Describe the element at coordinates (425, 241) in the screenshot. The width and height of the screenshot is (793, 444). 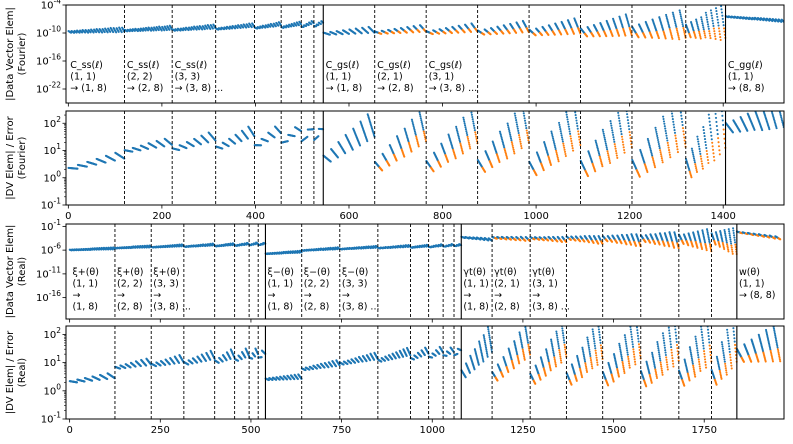
I see `scatter-points` at that location.